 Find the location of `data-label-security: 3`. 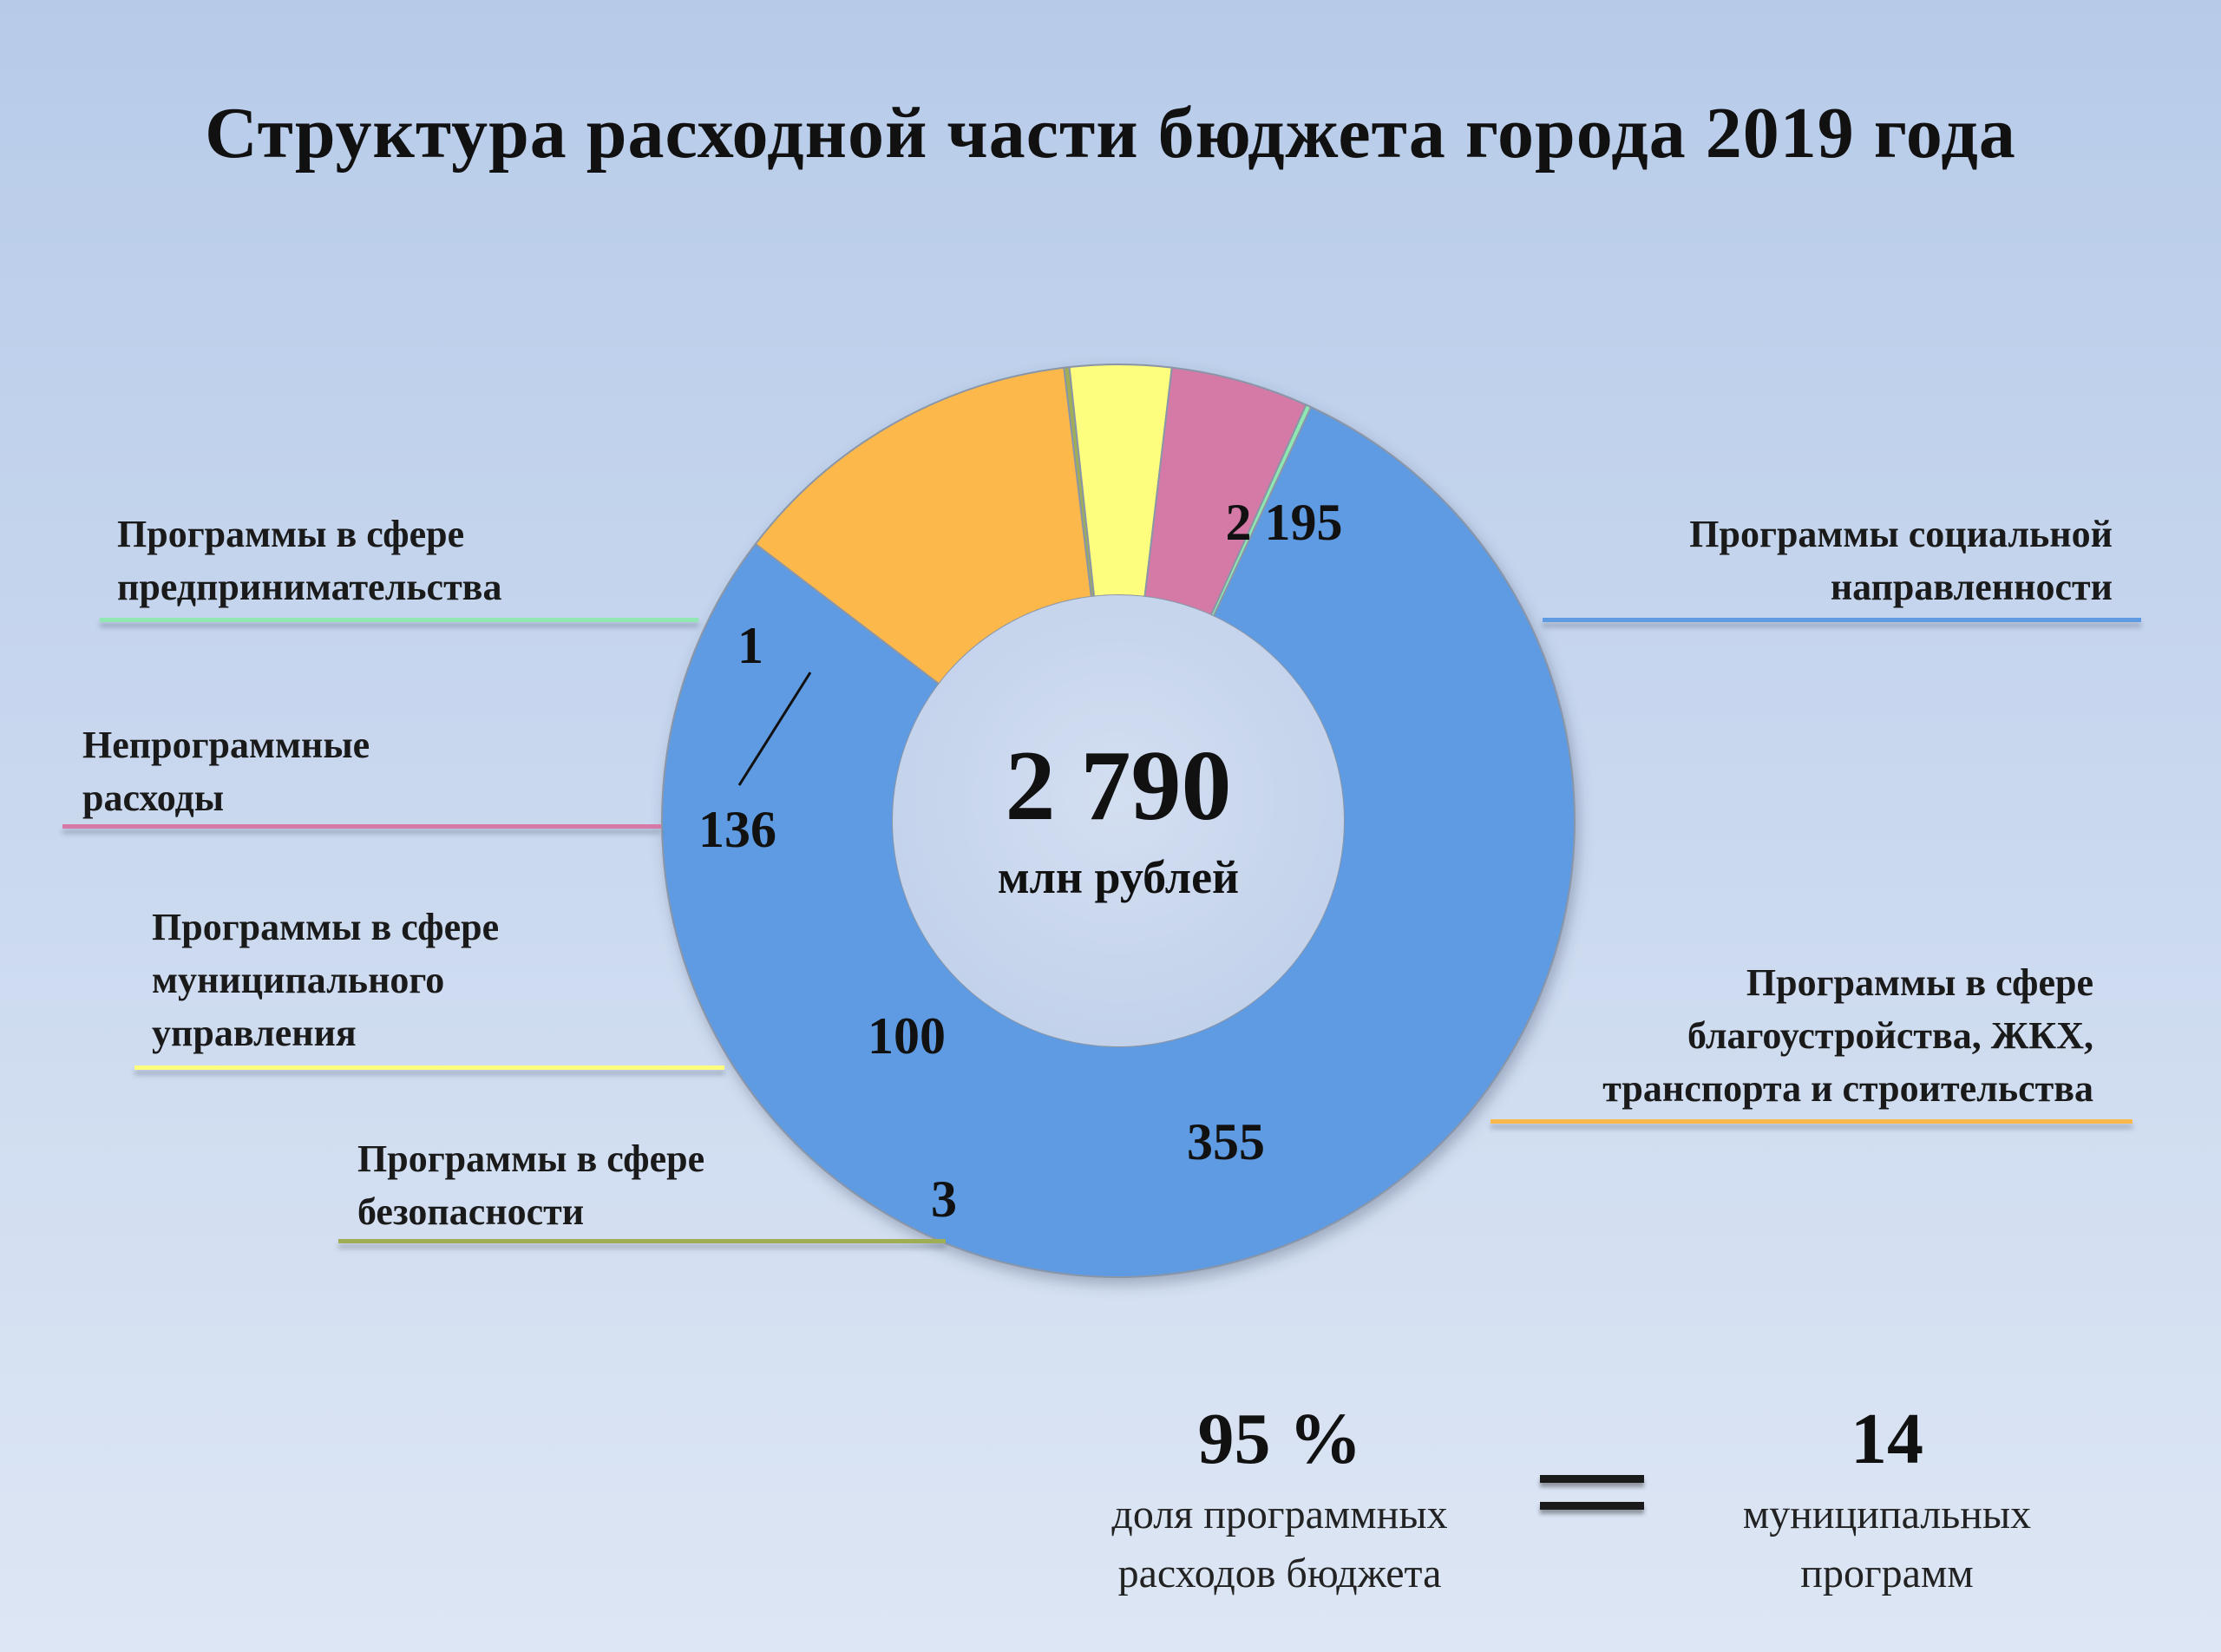

data-label-security: 3 is located at coordinates (944, 1199).